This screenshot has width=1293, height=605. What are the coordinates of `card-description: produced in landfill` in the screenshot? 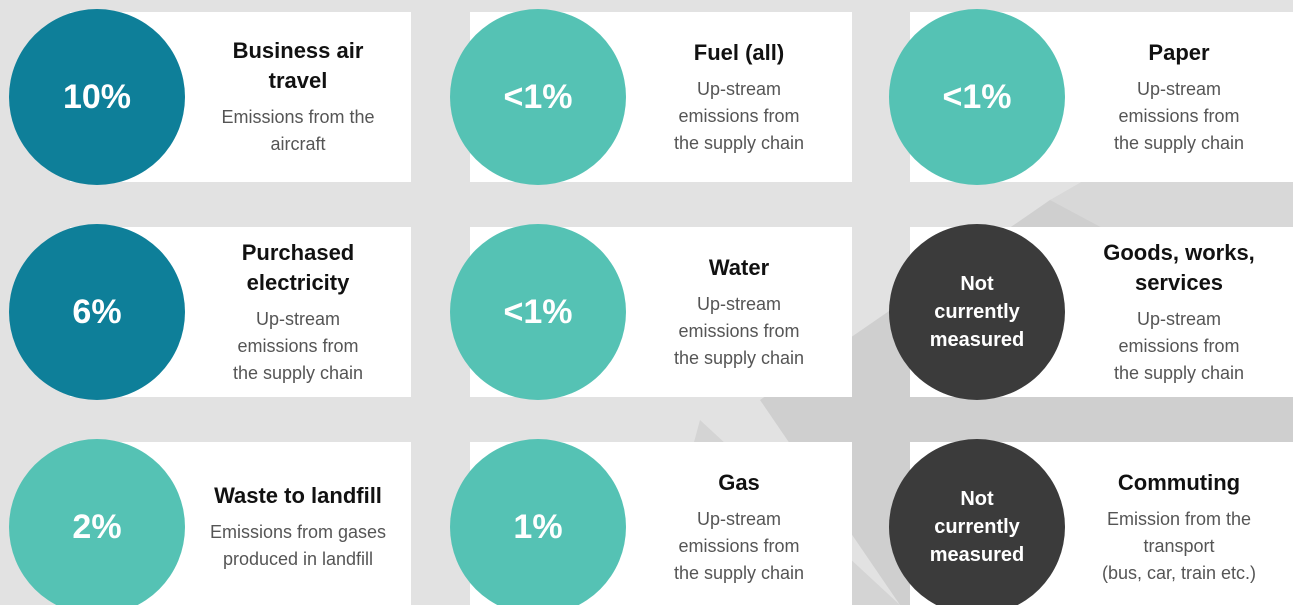 It's located at (298, 559).